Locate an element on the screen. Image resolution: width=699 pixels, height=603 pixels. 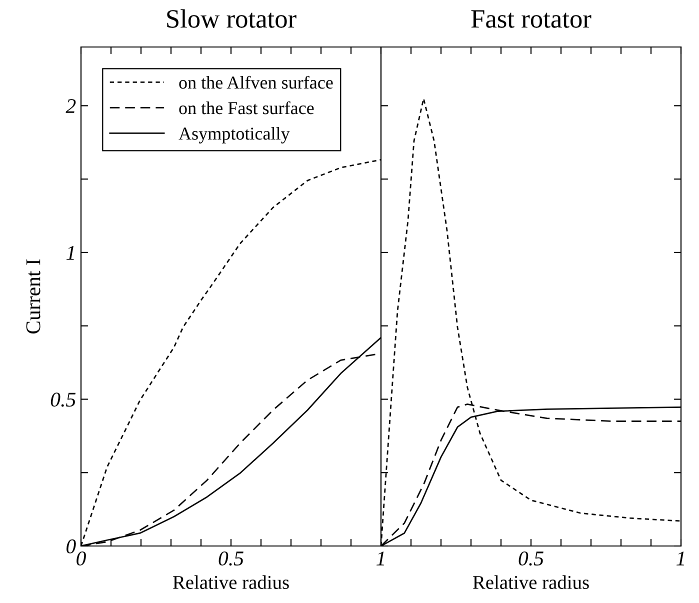
y-tick-label: 2 is located at coordinates (71, 106).